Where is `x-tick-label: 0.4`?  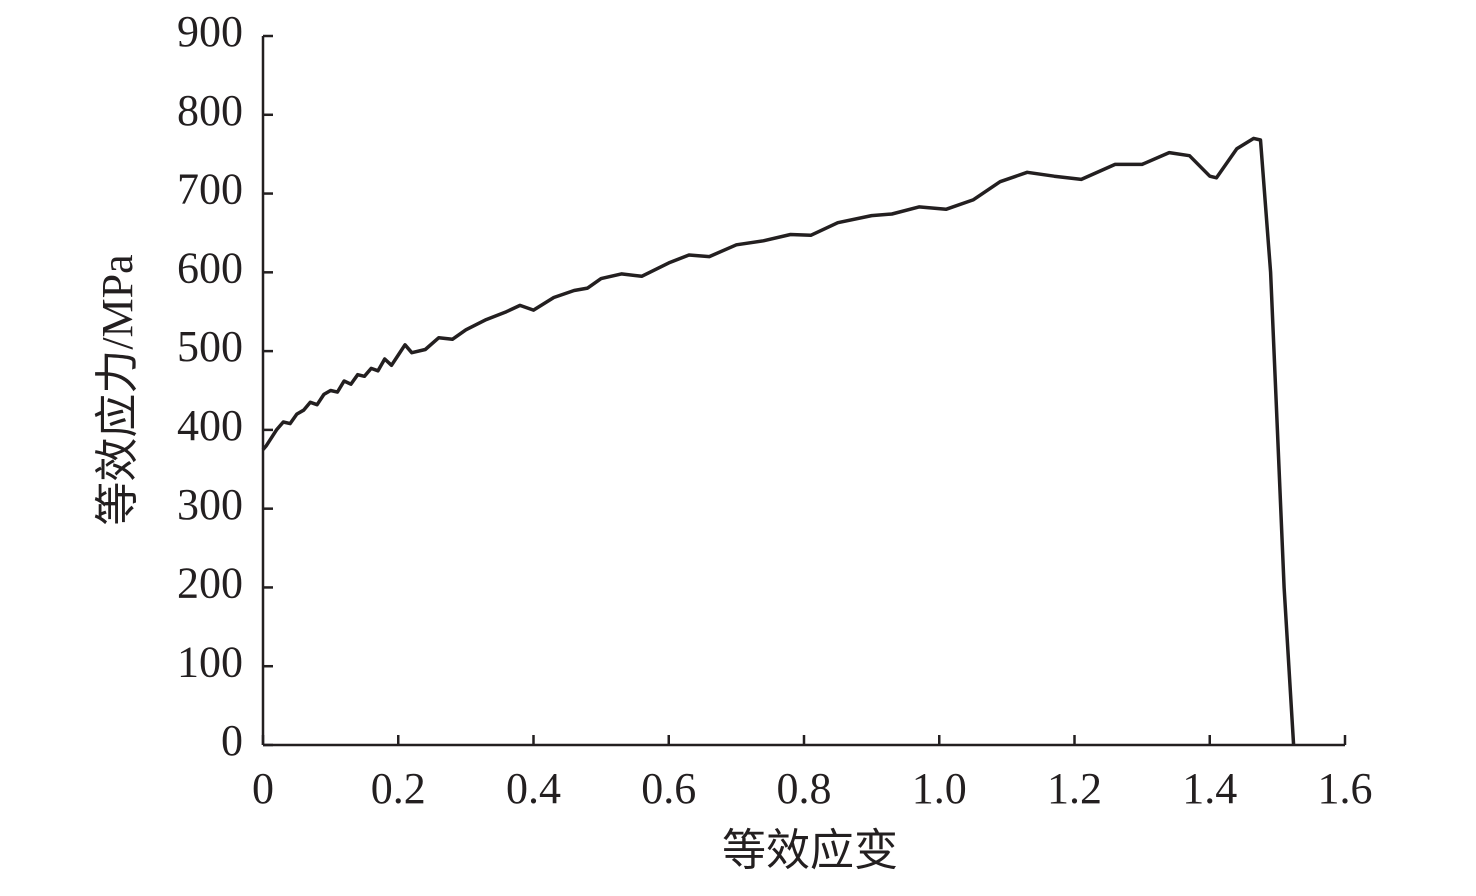 x-tick-label: 0.4 is located at coordinates (533, 788).